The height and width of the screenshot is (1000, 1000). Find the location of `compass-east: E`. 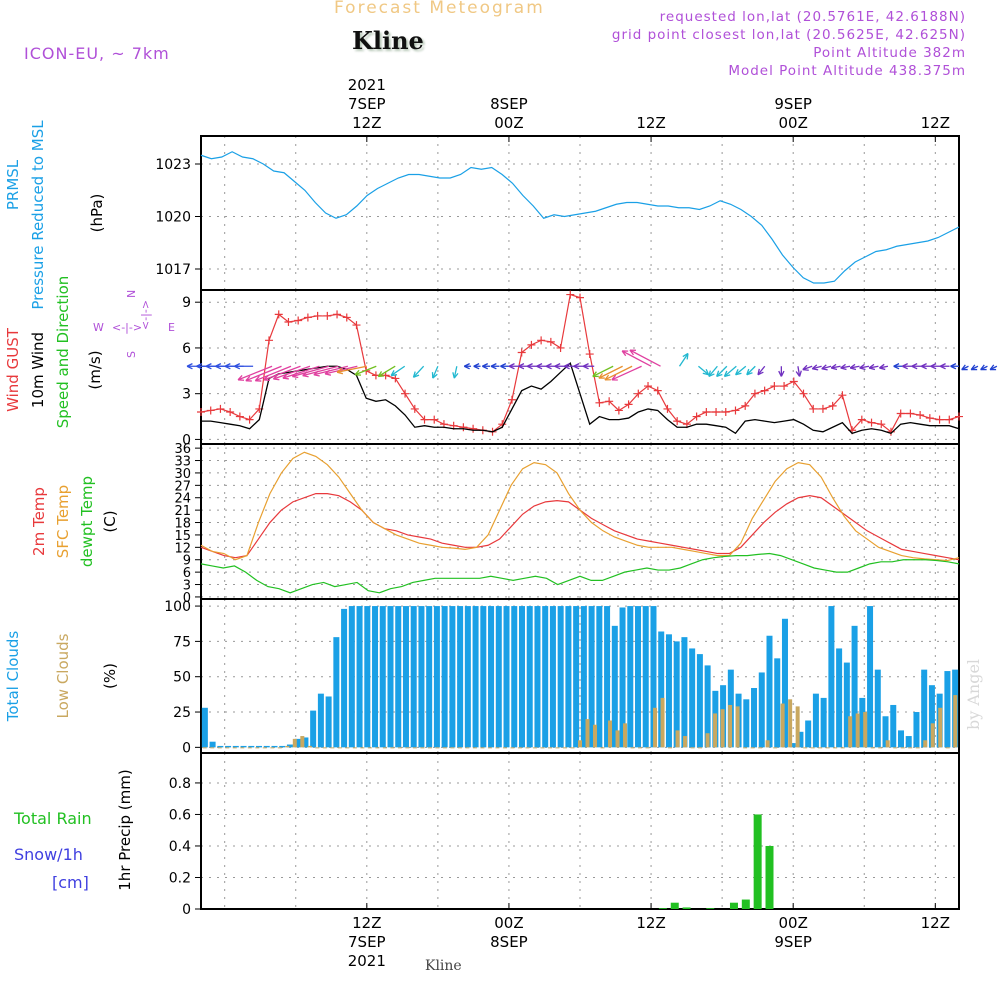

compass-east: E is located at coordinates (171, 327).